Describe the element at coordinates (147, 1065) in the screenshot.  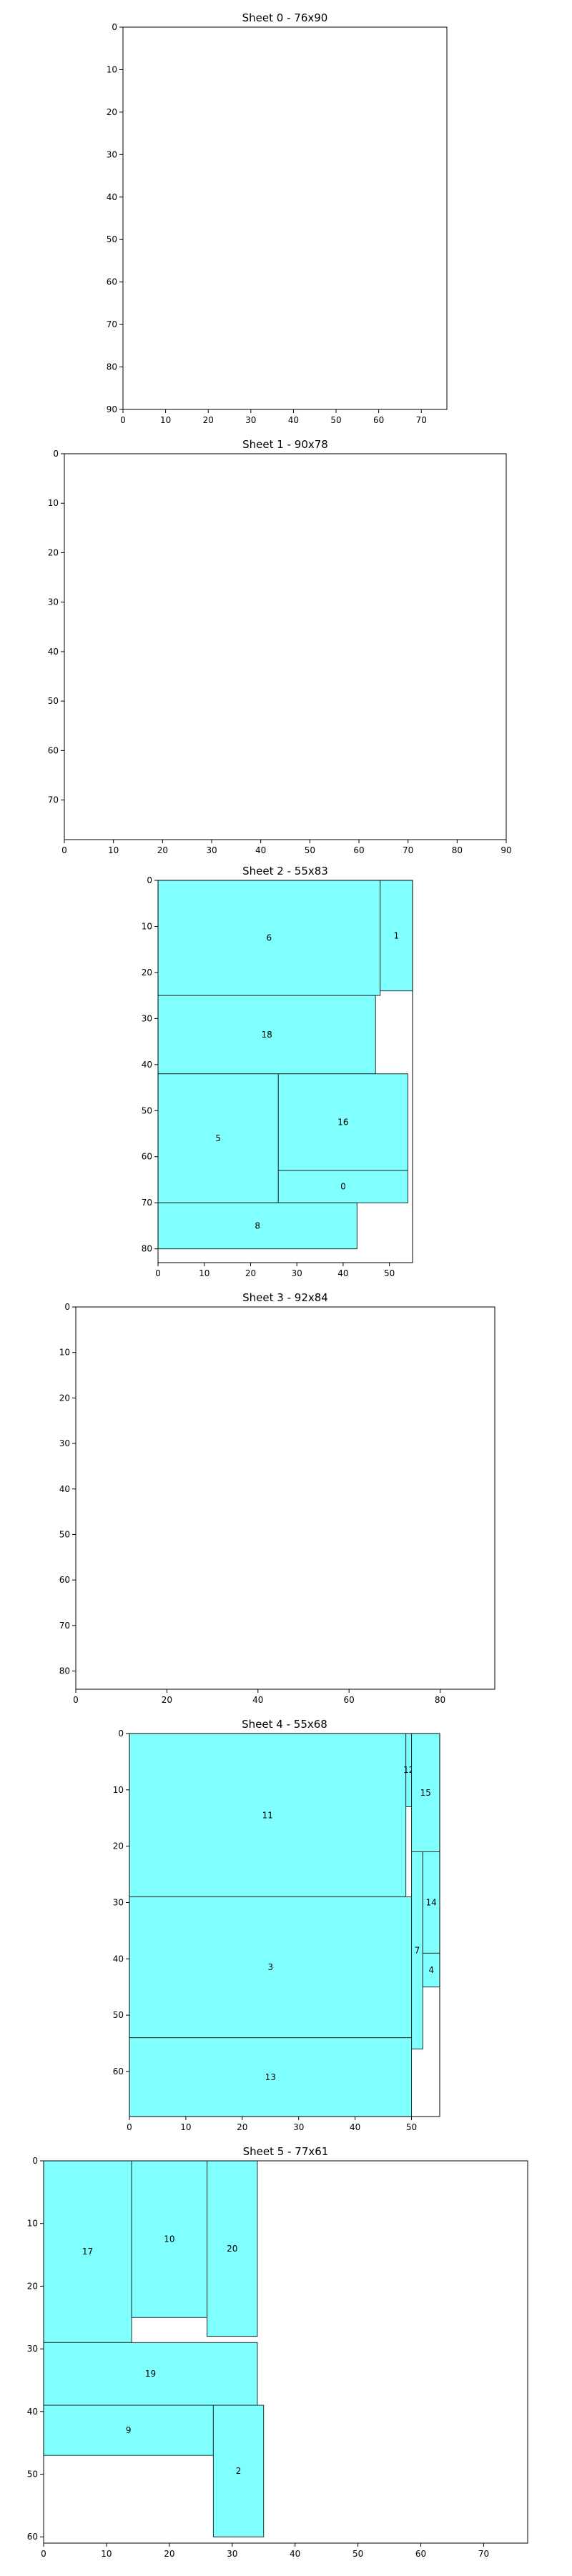
I see `sheet-2-y-tick-label: 40` at that location.